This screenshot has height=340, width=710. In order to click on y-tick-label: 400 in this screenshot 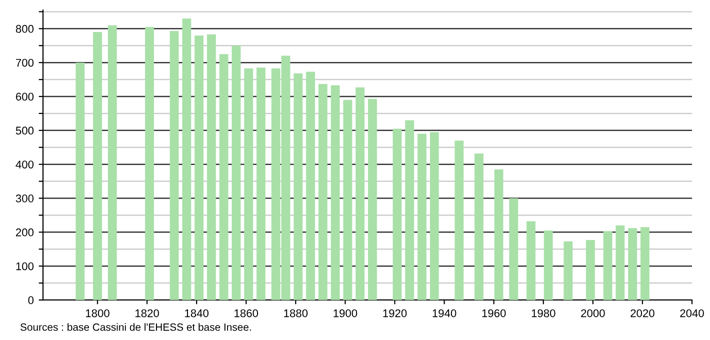, I will do `click(25, 164)`.